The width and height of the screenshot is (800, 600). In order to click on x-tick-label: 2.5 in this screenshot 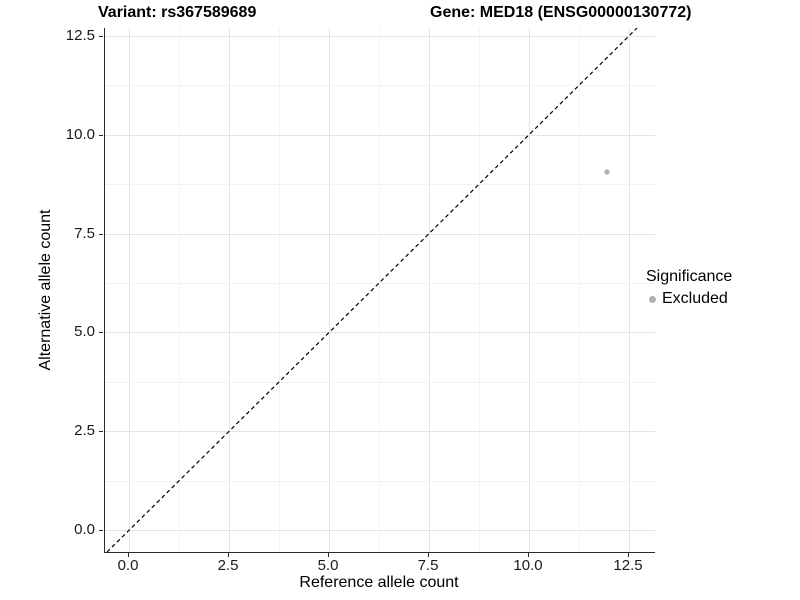, I will do `click(228, 565)`.